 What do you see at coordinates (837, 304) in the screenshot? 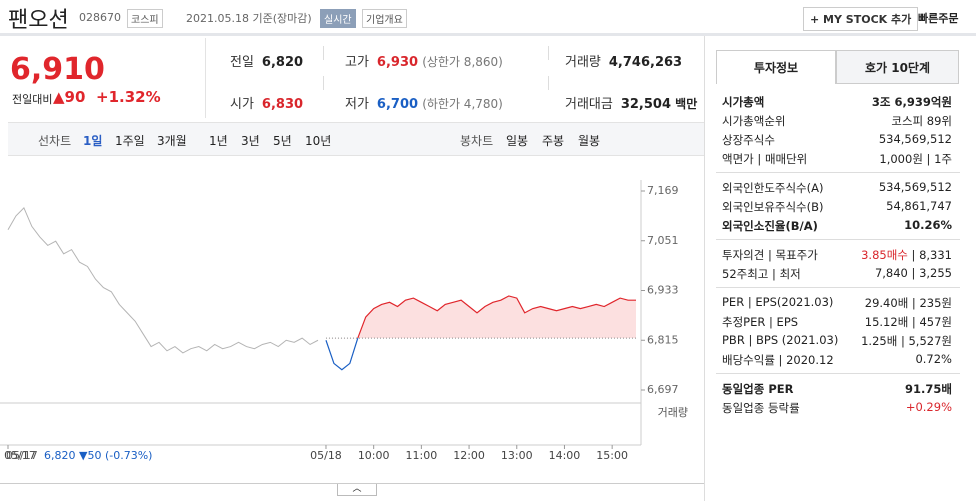
I see `info-row: PER | EPS(2021.03) 29.40배 | 235원` at bounding box center [837, 304].